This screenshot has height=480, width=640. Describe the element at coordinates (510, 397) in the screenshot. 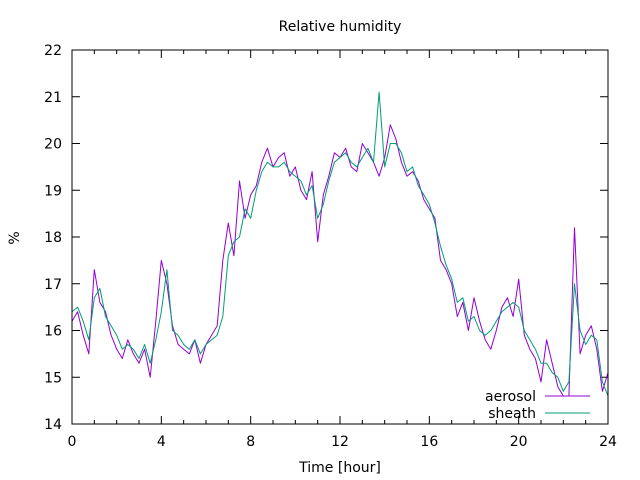

I see `legend-label-aerosol: aerosol` at that location.